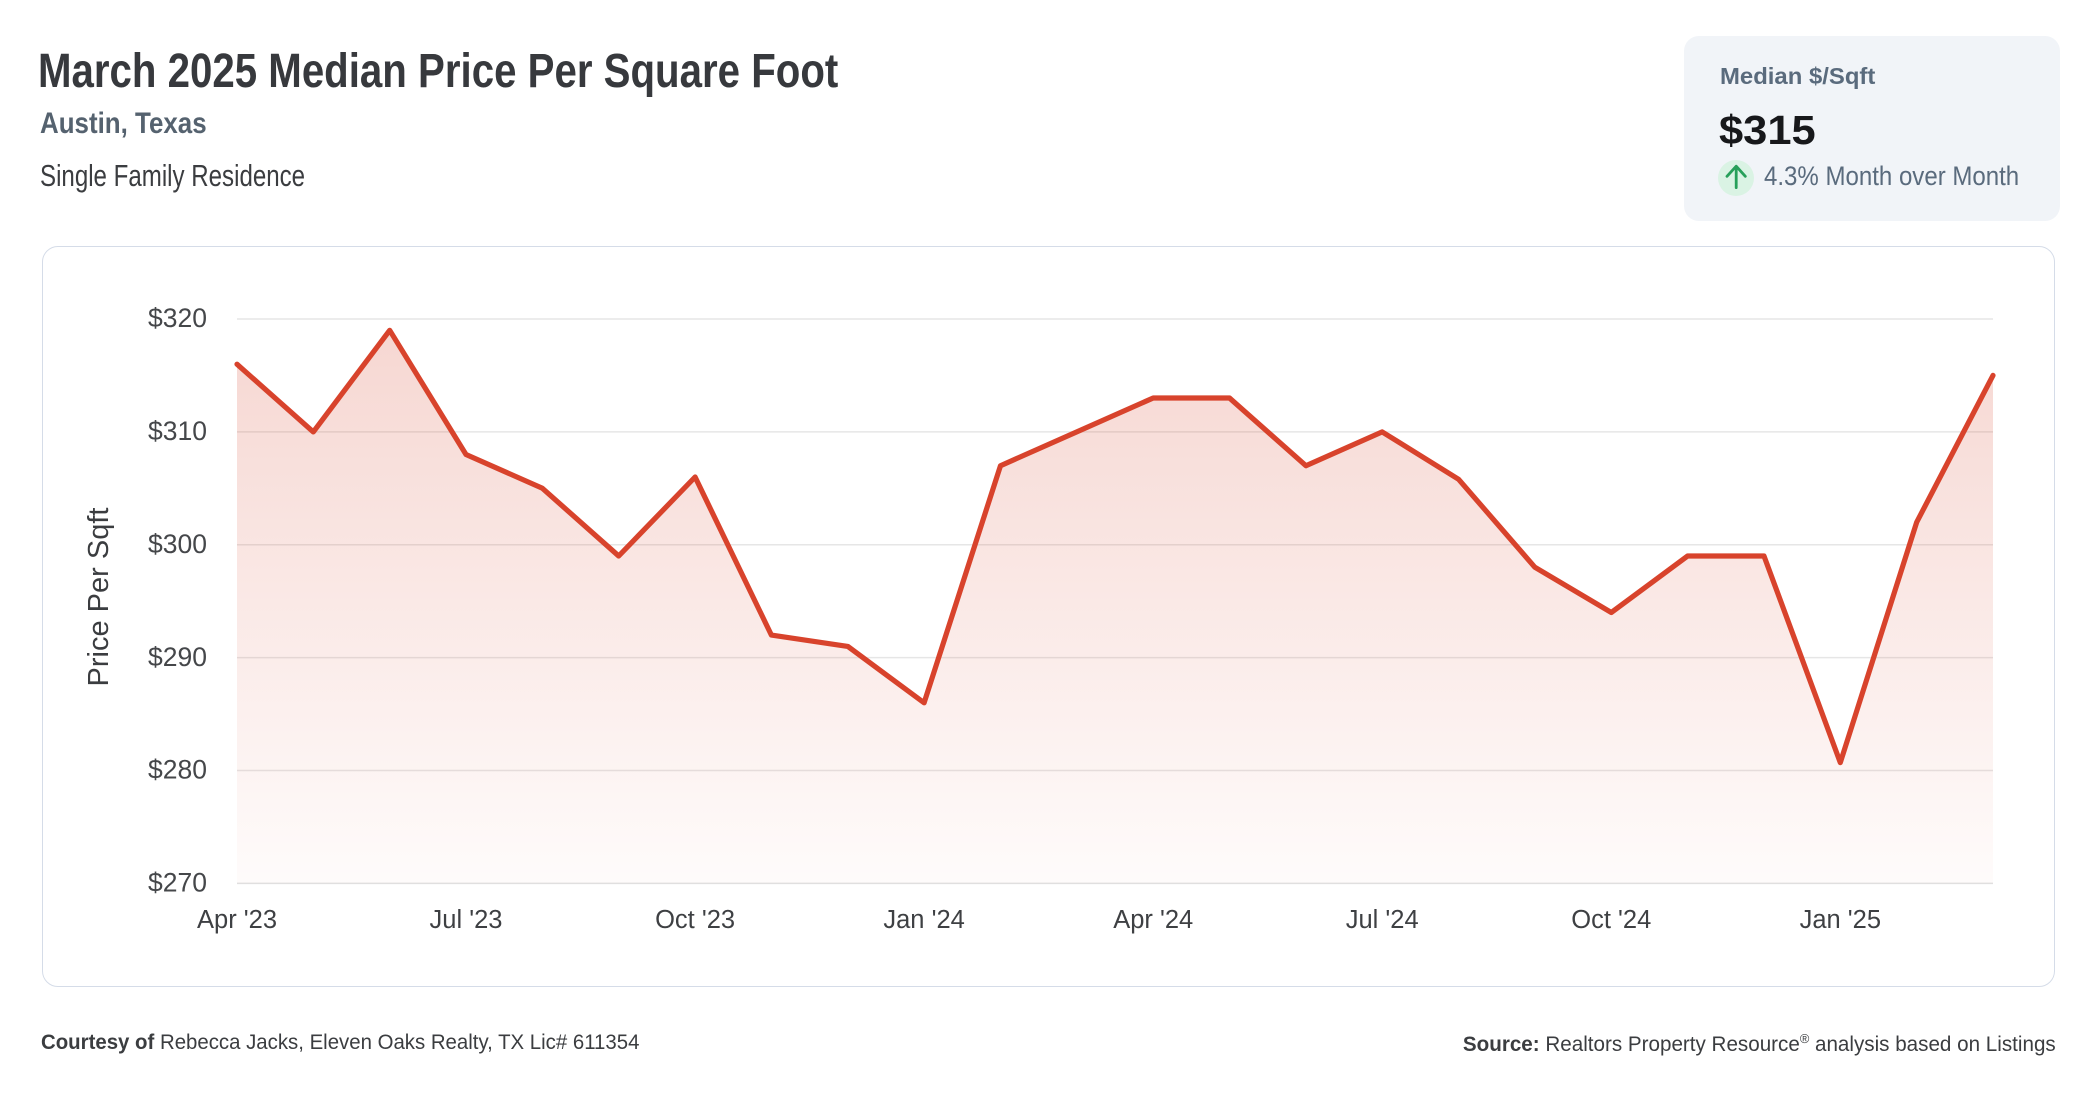 The height and width of the screenshot is (1100, 2096). I want to click on svg-text: Oct '24, so click(1611, 920).